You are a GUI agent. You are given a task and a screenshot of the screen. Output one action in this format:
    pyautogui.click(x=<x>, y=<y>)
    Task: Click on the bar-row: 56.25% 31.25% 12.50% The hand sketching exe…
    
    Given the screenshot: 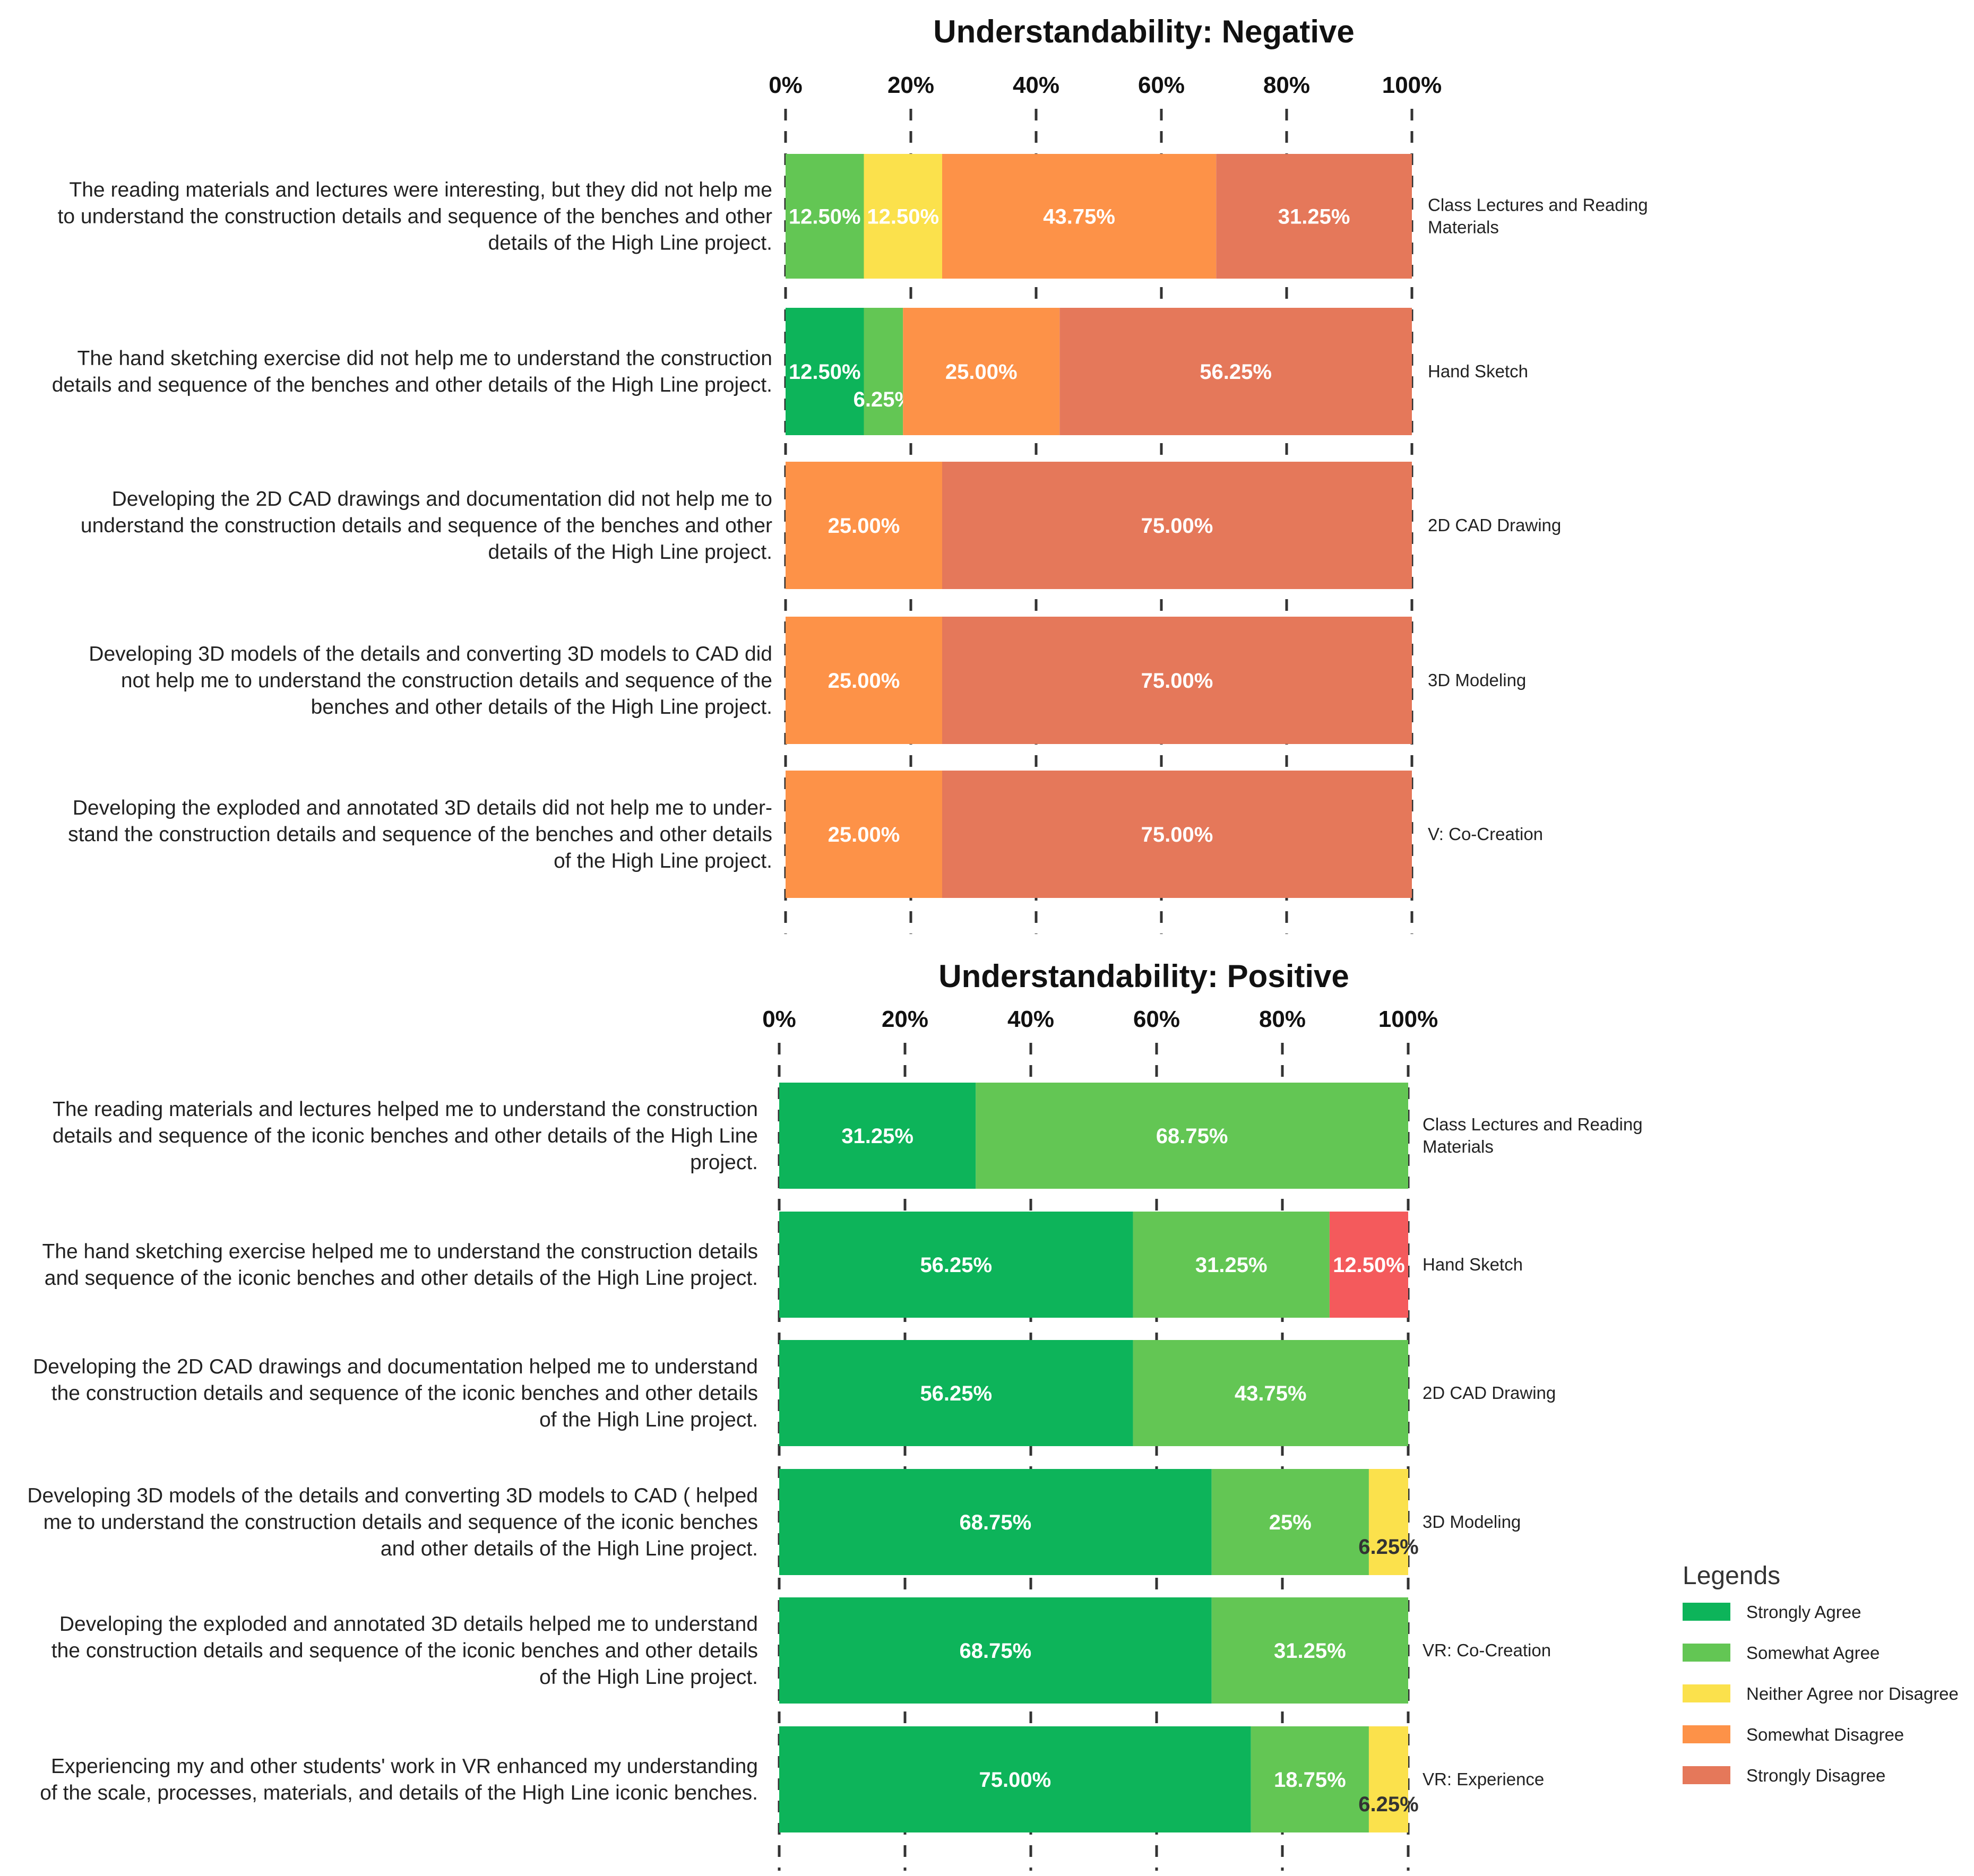 What is the action you would take?
    pyautogui.click(x=782, y=1265)
    